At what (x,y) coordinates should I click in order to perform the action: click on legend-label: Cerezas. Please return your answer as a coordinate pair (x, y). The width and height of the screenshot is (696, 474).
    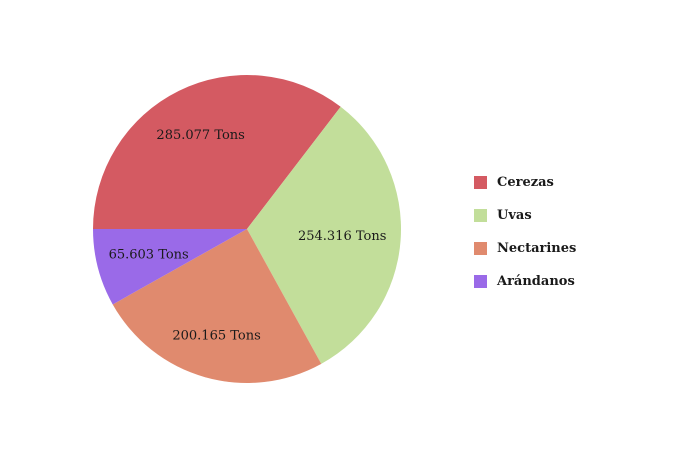
    Looking at the image, I should click on (525, 182).